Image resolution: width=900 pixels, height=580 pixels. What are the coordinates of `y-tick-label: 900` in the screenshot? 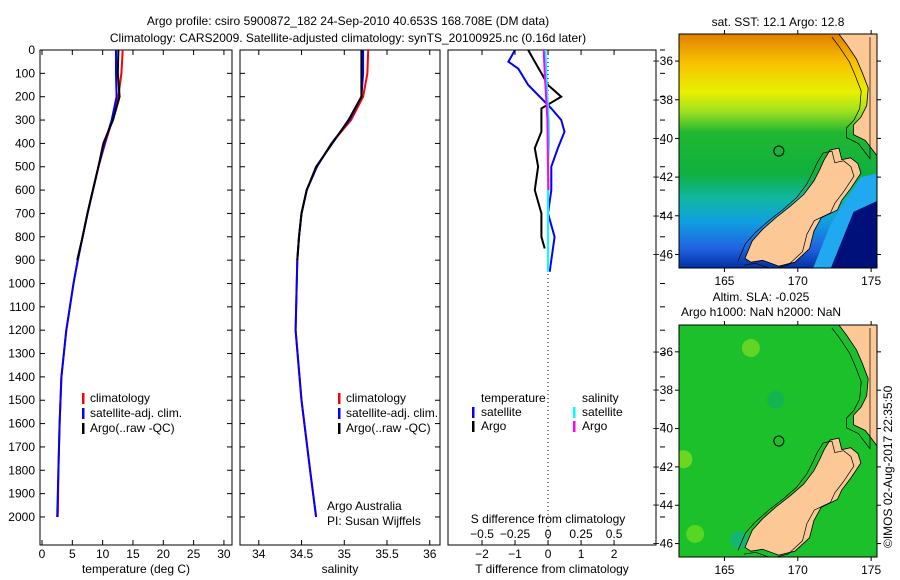 It's located at (25, 260).